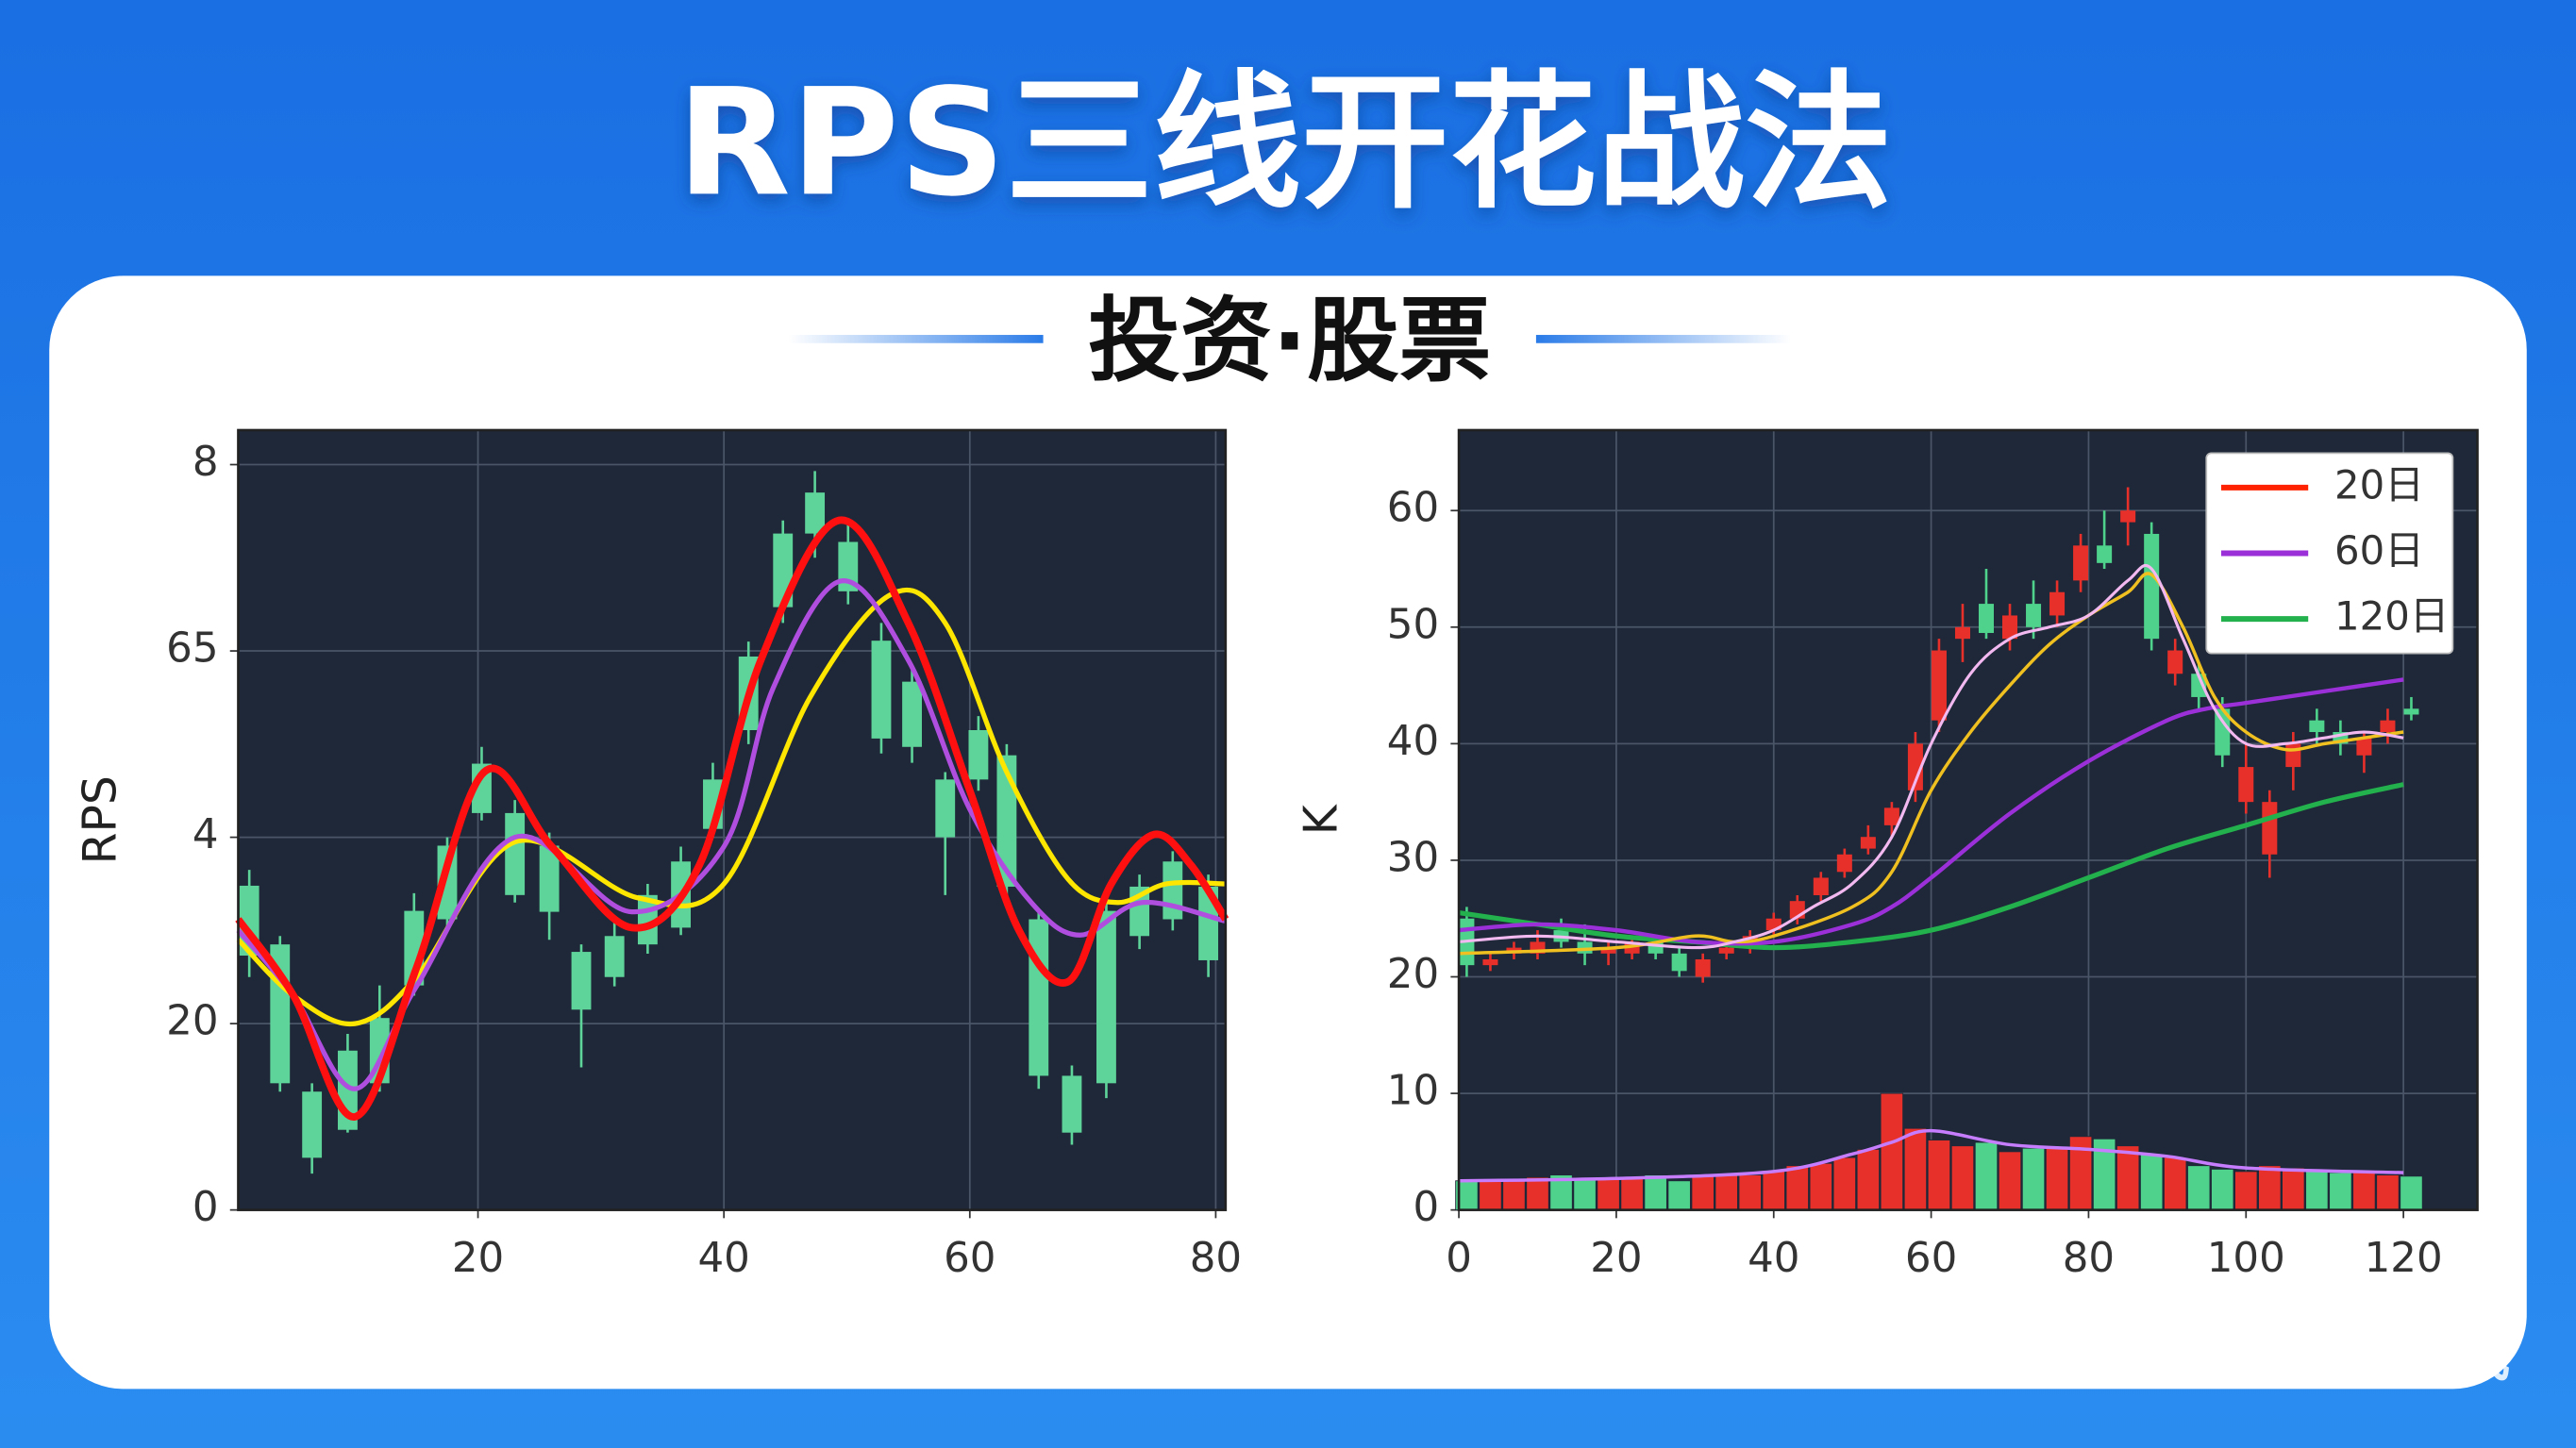 The image size is (2576, 1448). Describe the element at coordinates (2392, 616) in the screenshot. I see `legend-label: 120日` at that location.